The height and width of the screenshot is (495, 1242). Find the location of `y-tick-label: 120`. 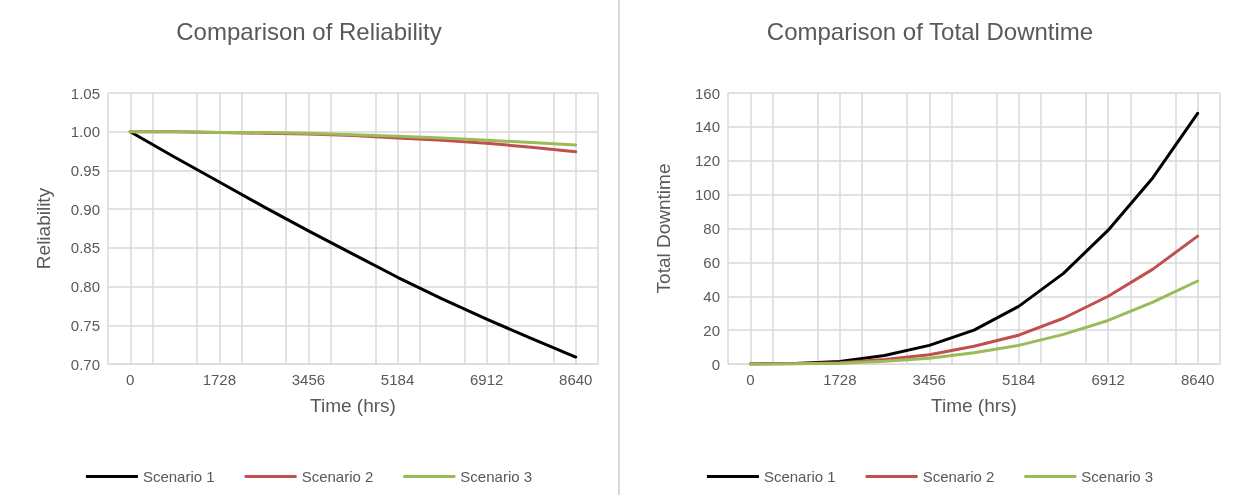

y-tick-label: 120 is located at coordinates (707, 161).